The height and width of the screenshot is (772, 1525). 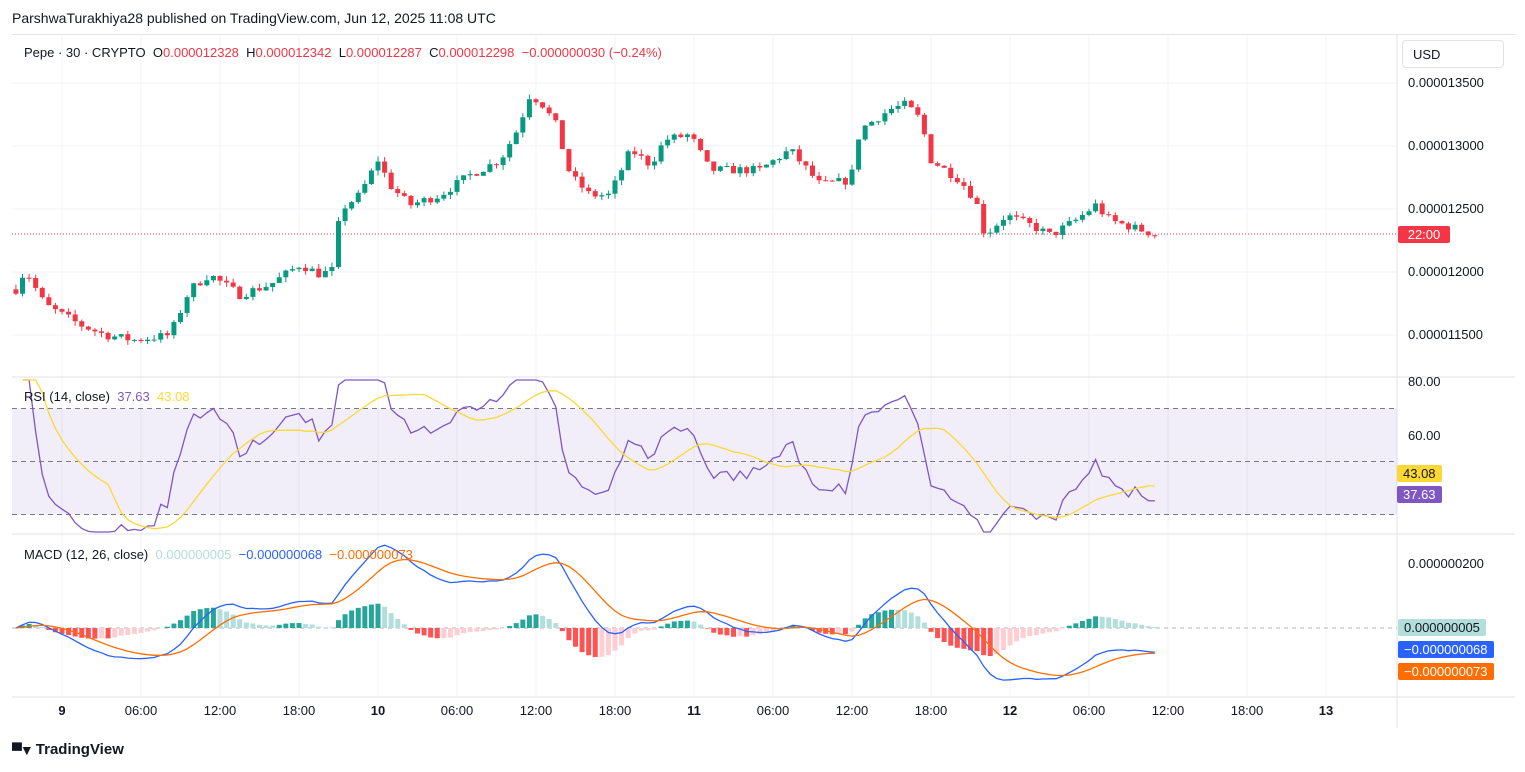 What do you see at coordinates (1446, 649) in the screenshot?
I see `macd-tag: −0.000000068` at bounding box center [1446, 649].